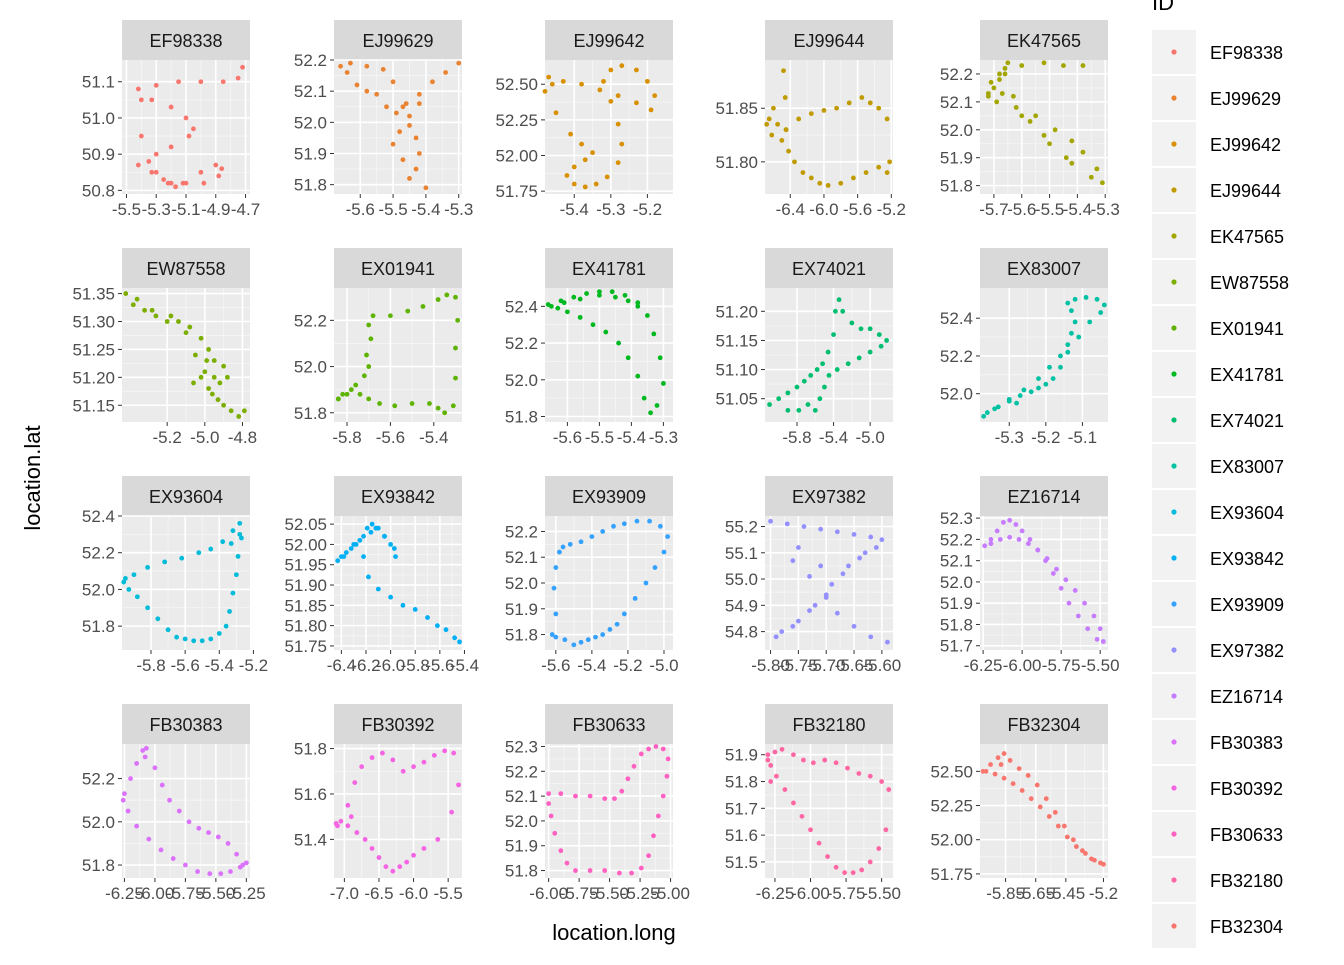 Image resolution: width=1344 pixels, height=965 pixels. Describe the element at coordinates (1246, 789) in the screenshot. I see `legend-label: FB30392` at that location.